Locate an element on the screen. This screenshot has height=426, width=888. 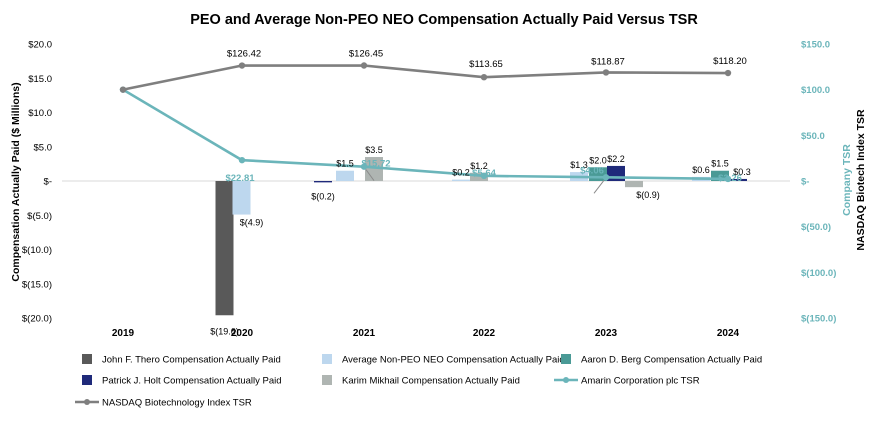
bar-data-label: $3.5 is located at coordinates (374, 150).